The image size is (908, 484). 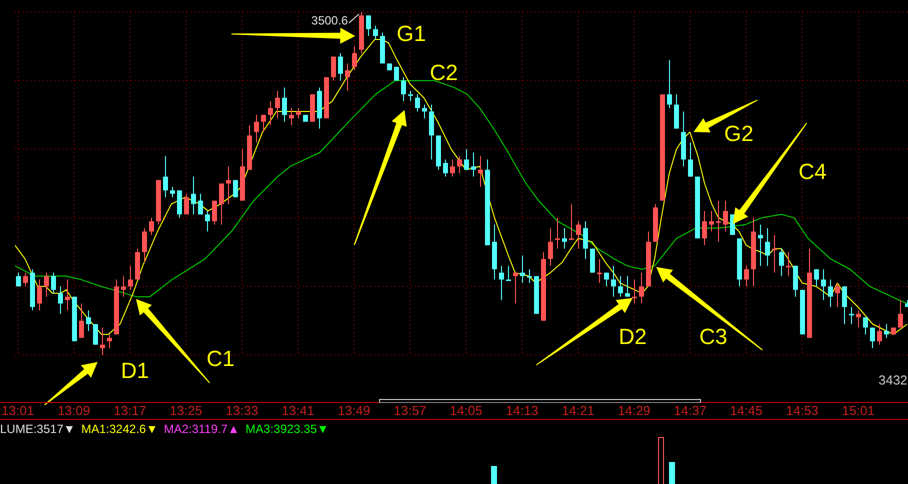 I want to click on annotation: G2, so click(x=739, y=133).